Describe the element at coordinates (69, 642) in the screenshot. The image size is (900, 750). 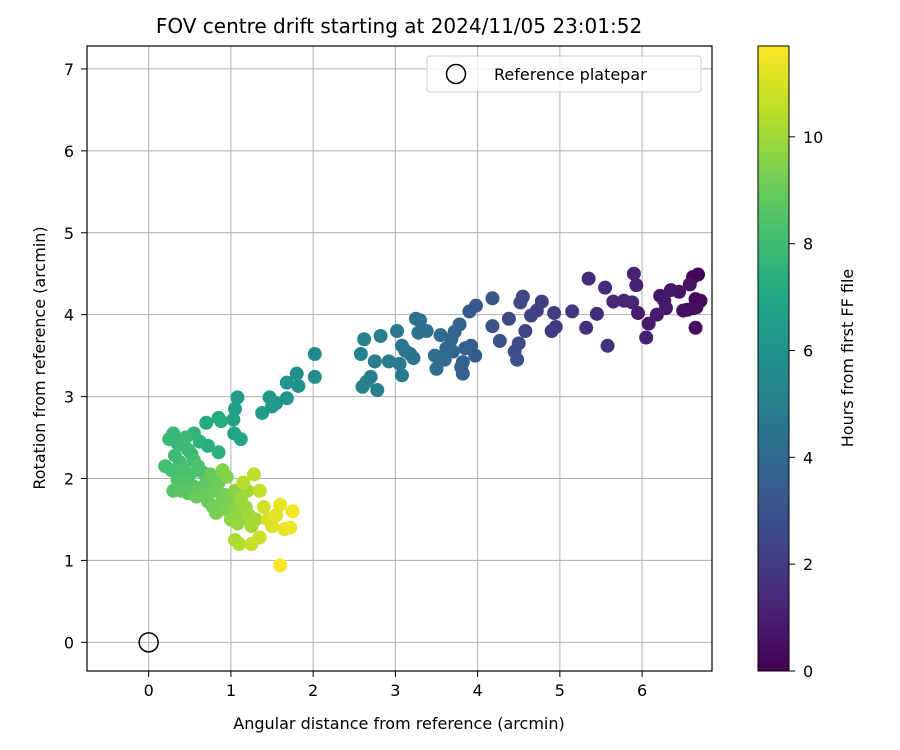
I see `y-tick-label: 0` at that location.